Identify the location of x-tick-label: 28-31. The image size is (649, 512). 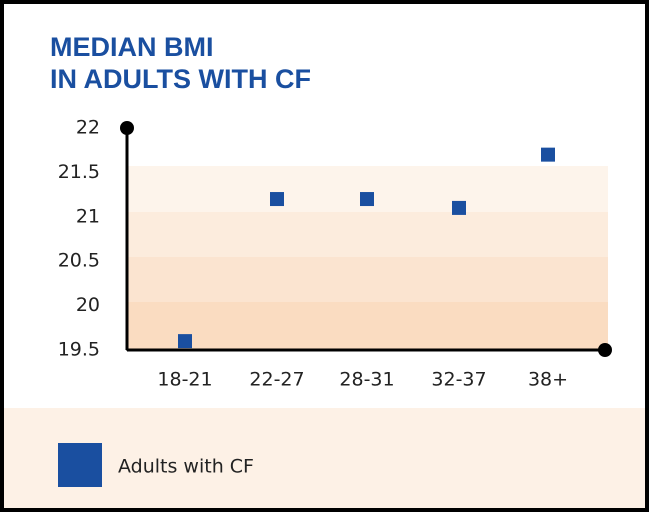
(366, 380).